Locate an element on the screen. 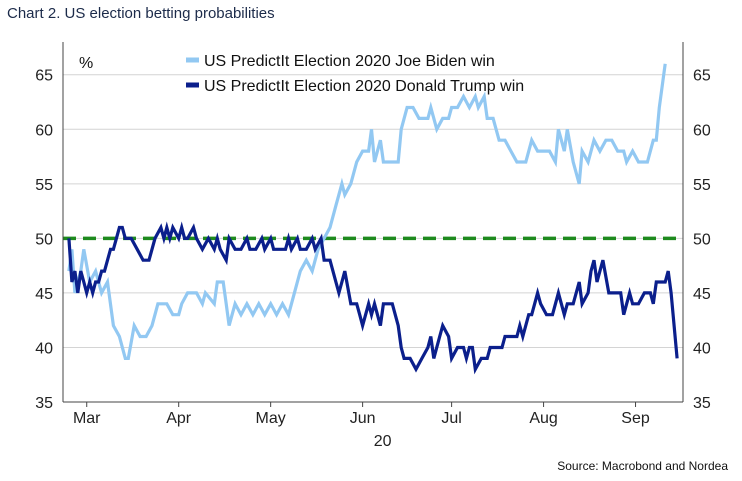 The height and width of the screenshot is (481, 742). x-year-label: 20 is located at coordinates (383, 441).